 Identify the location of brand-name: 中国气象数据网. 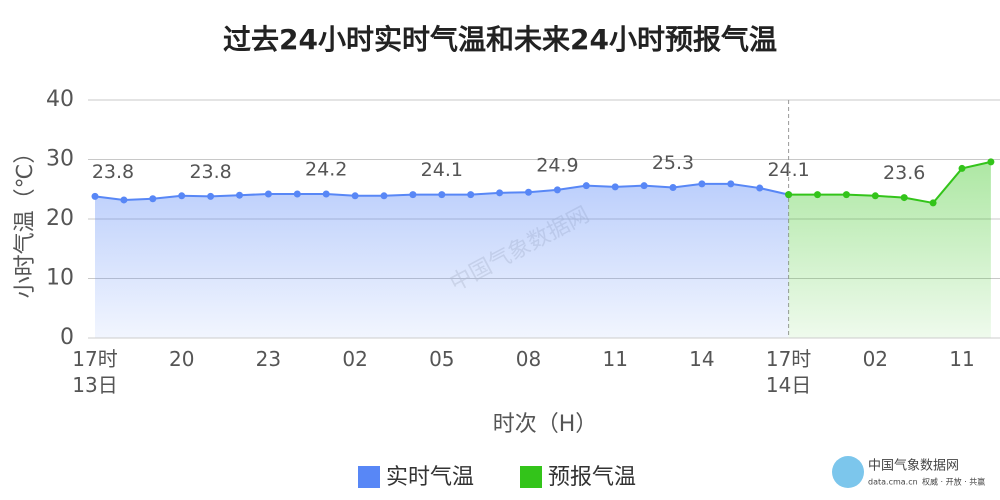
(913, 466).